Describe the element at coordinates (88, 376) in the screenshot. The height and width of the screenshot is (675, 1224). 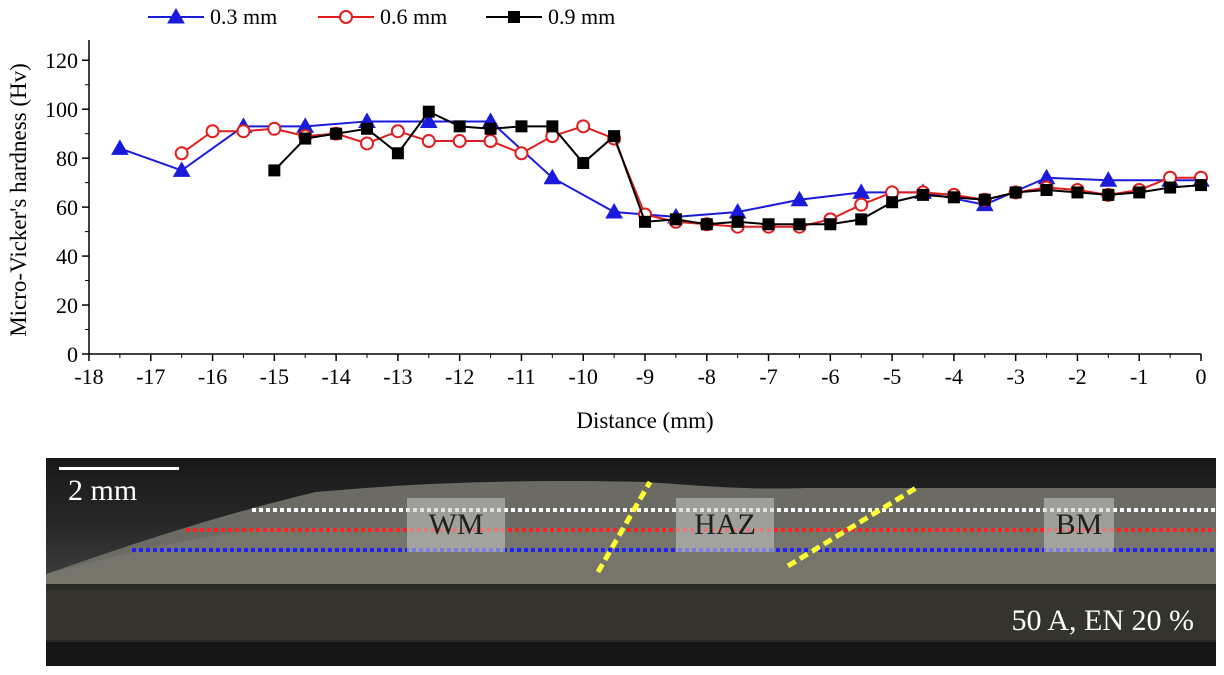
I see `x-tick-label: -18` at that location.